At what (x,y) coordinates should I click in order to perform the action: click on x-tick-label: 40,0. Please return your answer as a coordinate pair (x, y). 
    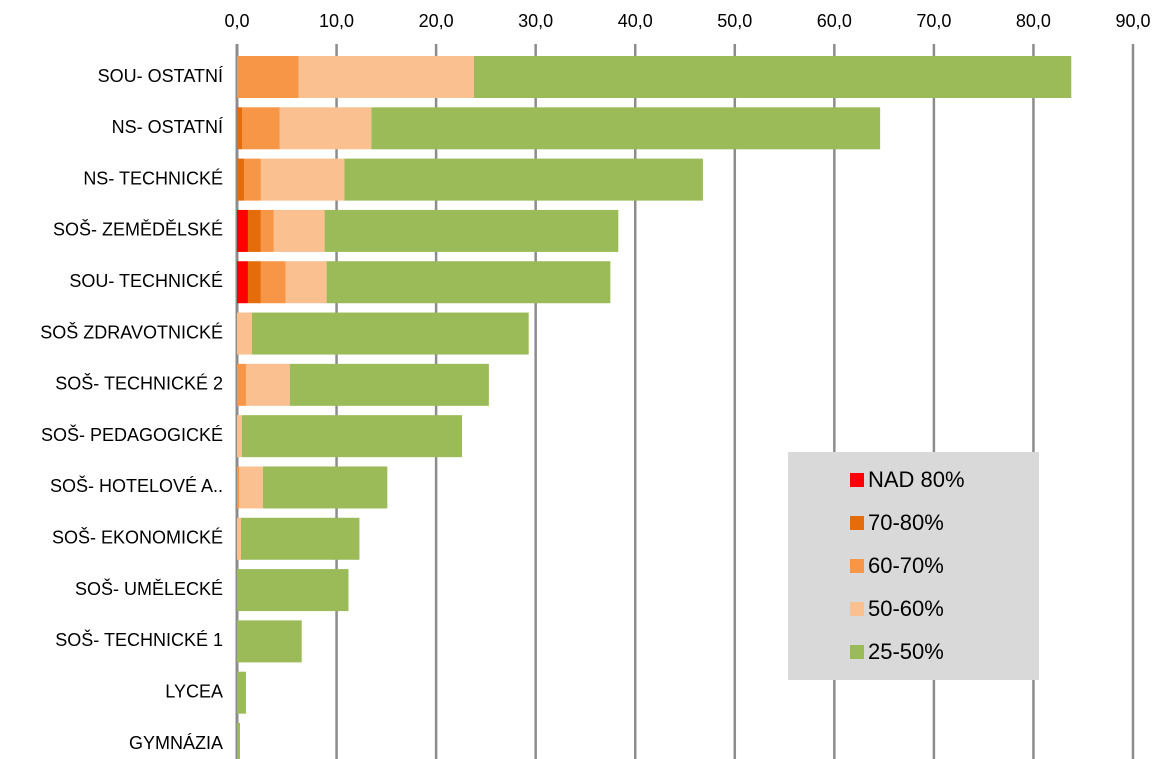
    Looking at the image, I should click on (635, 21).